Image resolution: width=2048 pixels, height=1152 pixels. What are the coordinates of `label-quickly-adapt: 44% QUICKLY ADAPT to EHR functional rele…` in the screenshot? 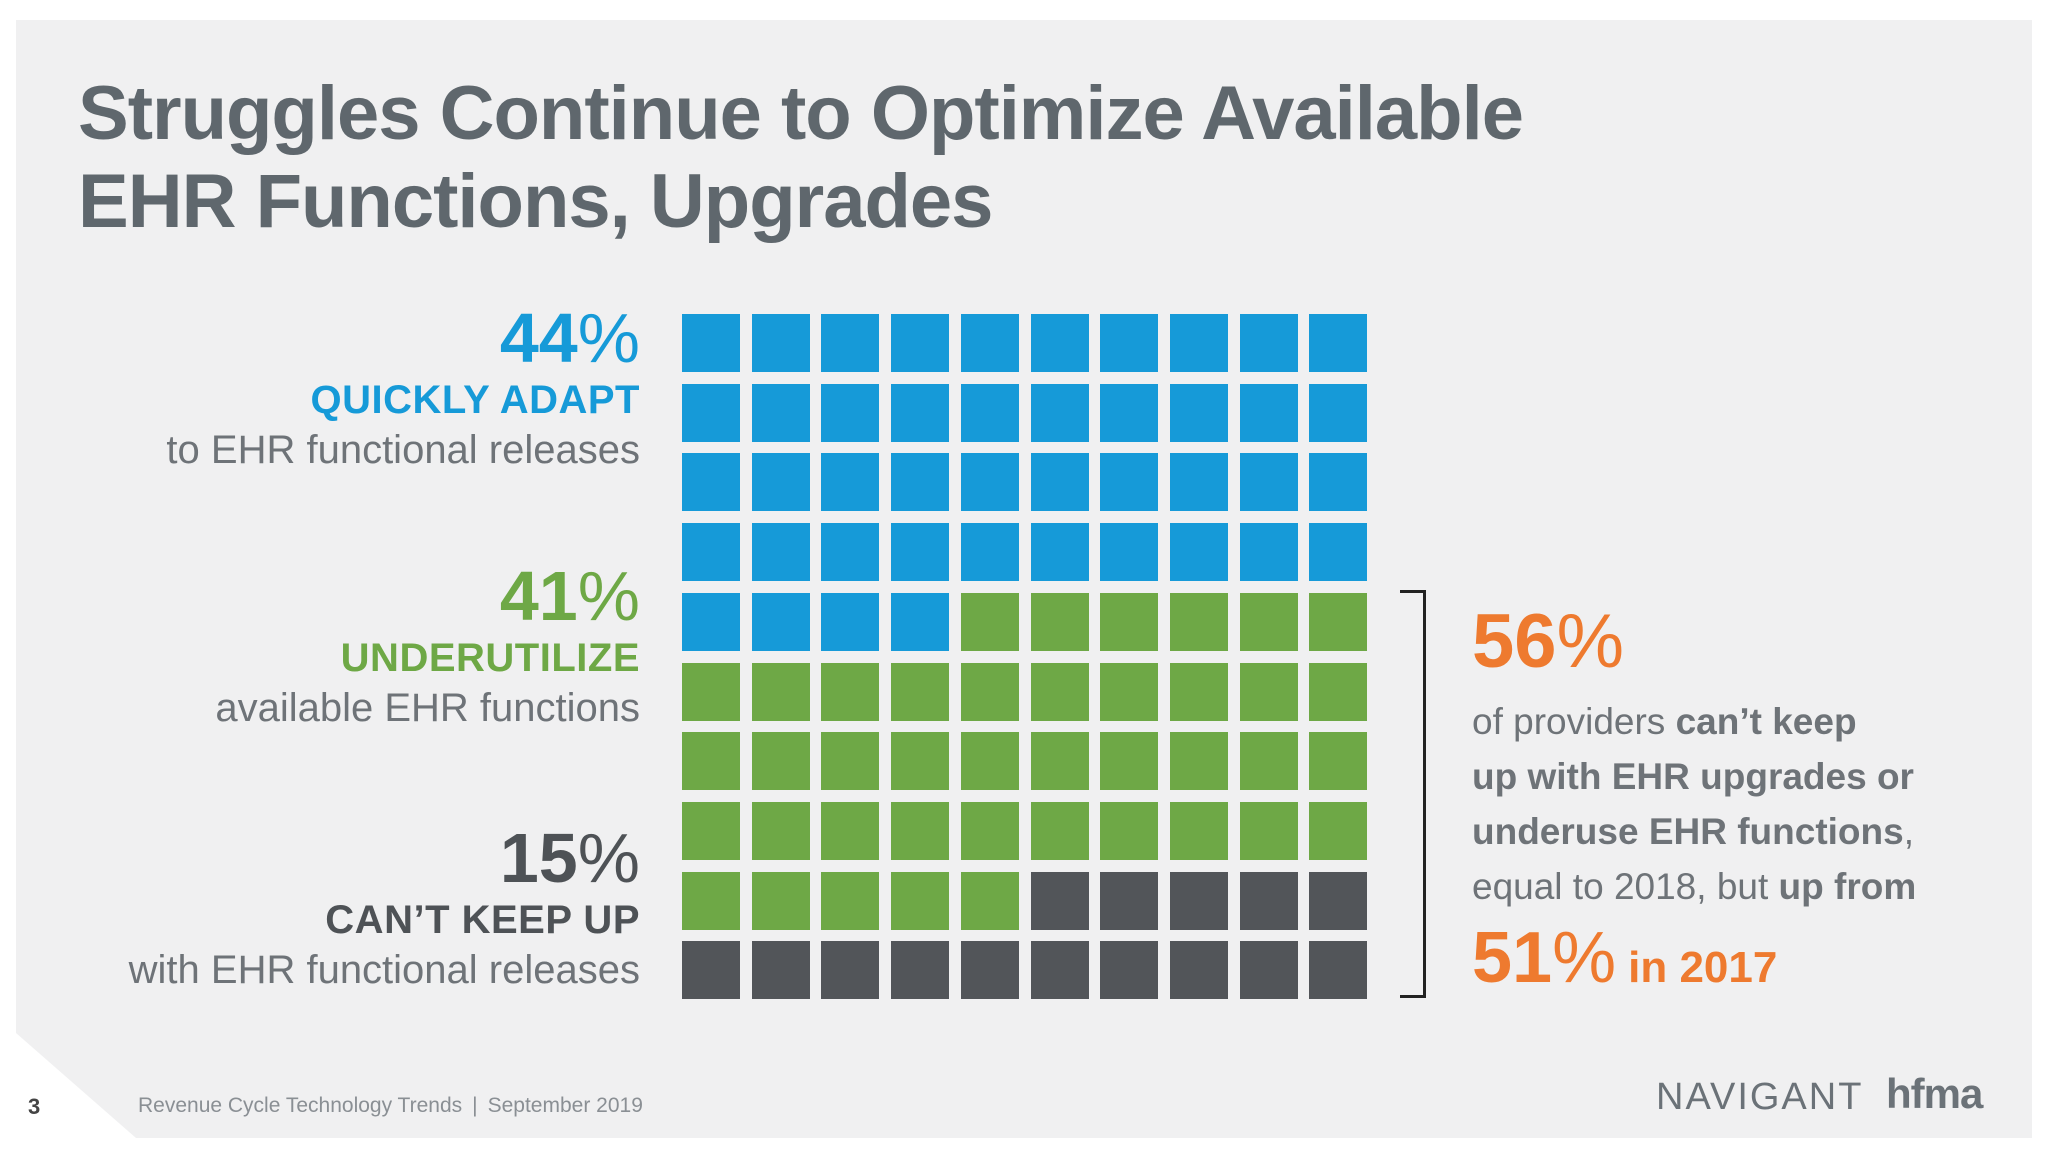 It's located at (403, 388).